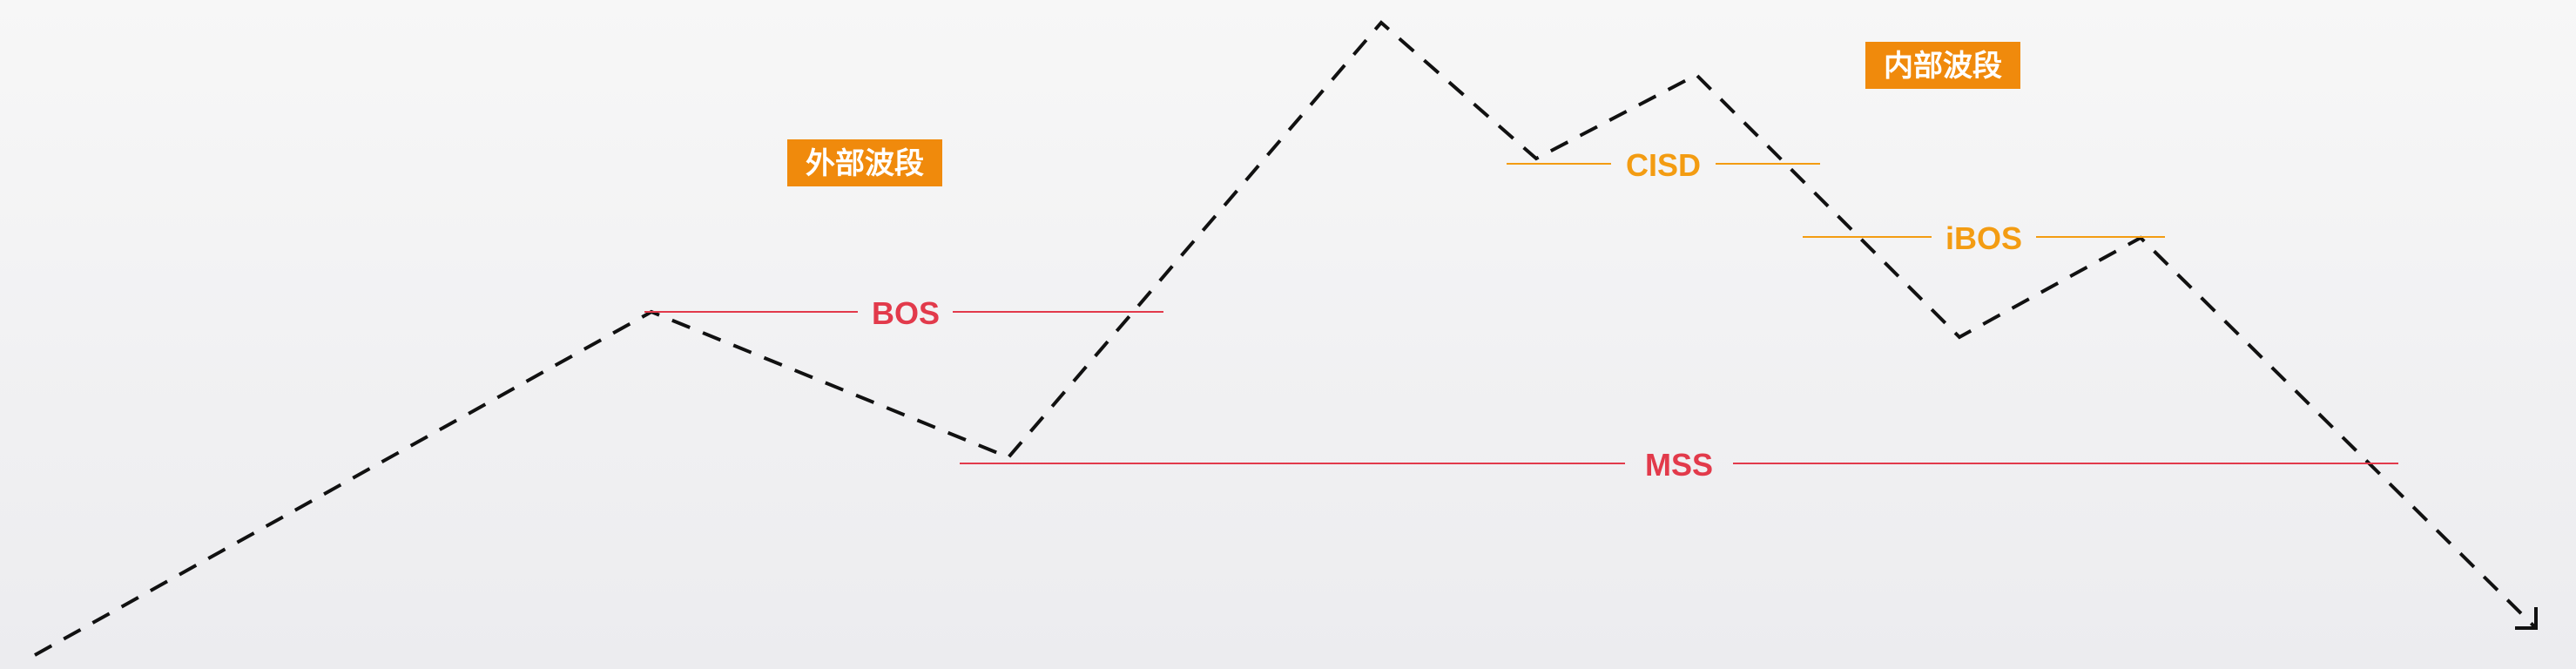 Image resolution: width=2576 pixels, height=669 pixels. I want to click on cisd-level: CISD, so click(1664, 165).